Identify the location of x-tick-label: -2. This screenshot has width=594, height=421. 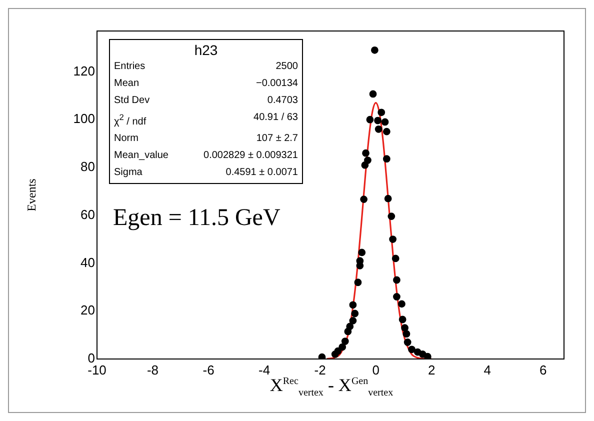
(320, 370).